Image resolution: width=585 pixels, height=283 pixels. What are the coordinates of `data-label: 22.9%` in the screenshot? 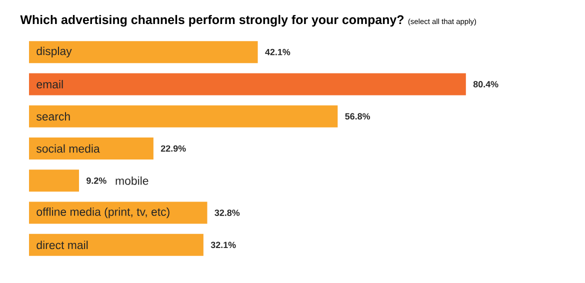 It's located at (173, 148).